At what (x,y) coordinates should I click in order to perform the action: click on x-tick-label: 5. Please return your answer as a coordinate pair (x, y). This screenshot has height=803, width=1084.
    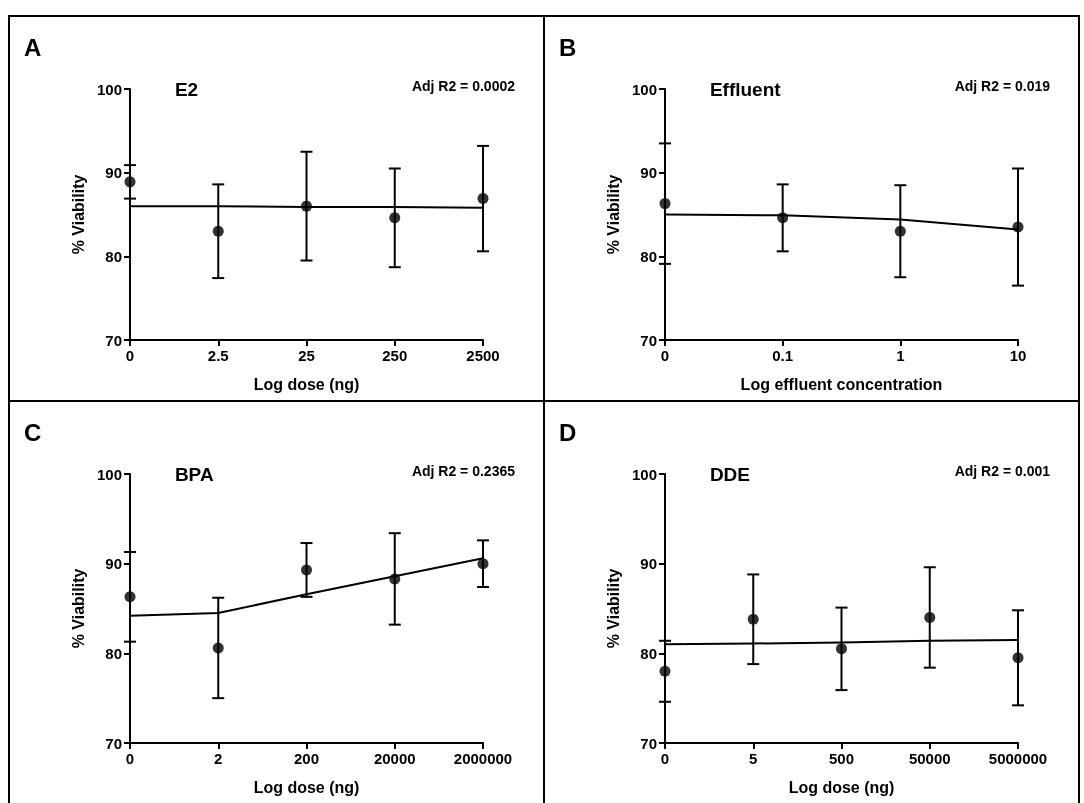
    Looking at the image, I should click on (753, 758).